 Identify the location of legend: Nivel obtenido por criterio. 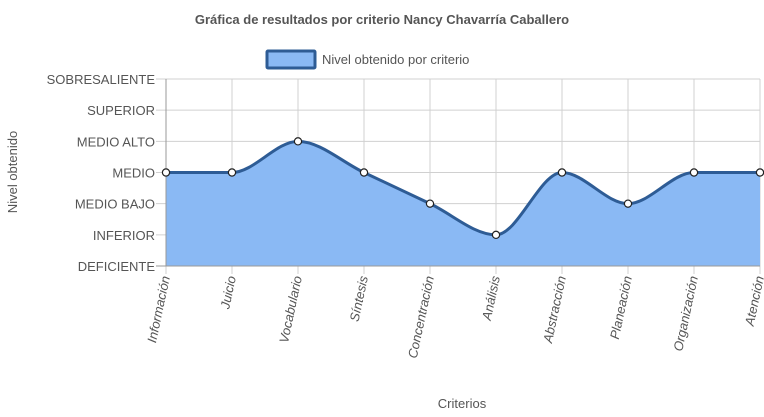
(367, 59).